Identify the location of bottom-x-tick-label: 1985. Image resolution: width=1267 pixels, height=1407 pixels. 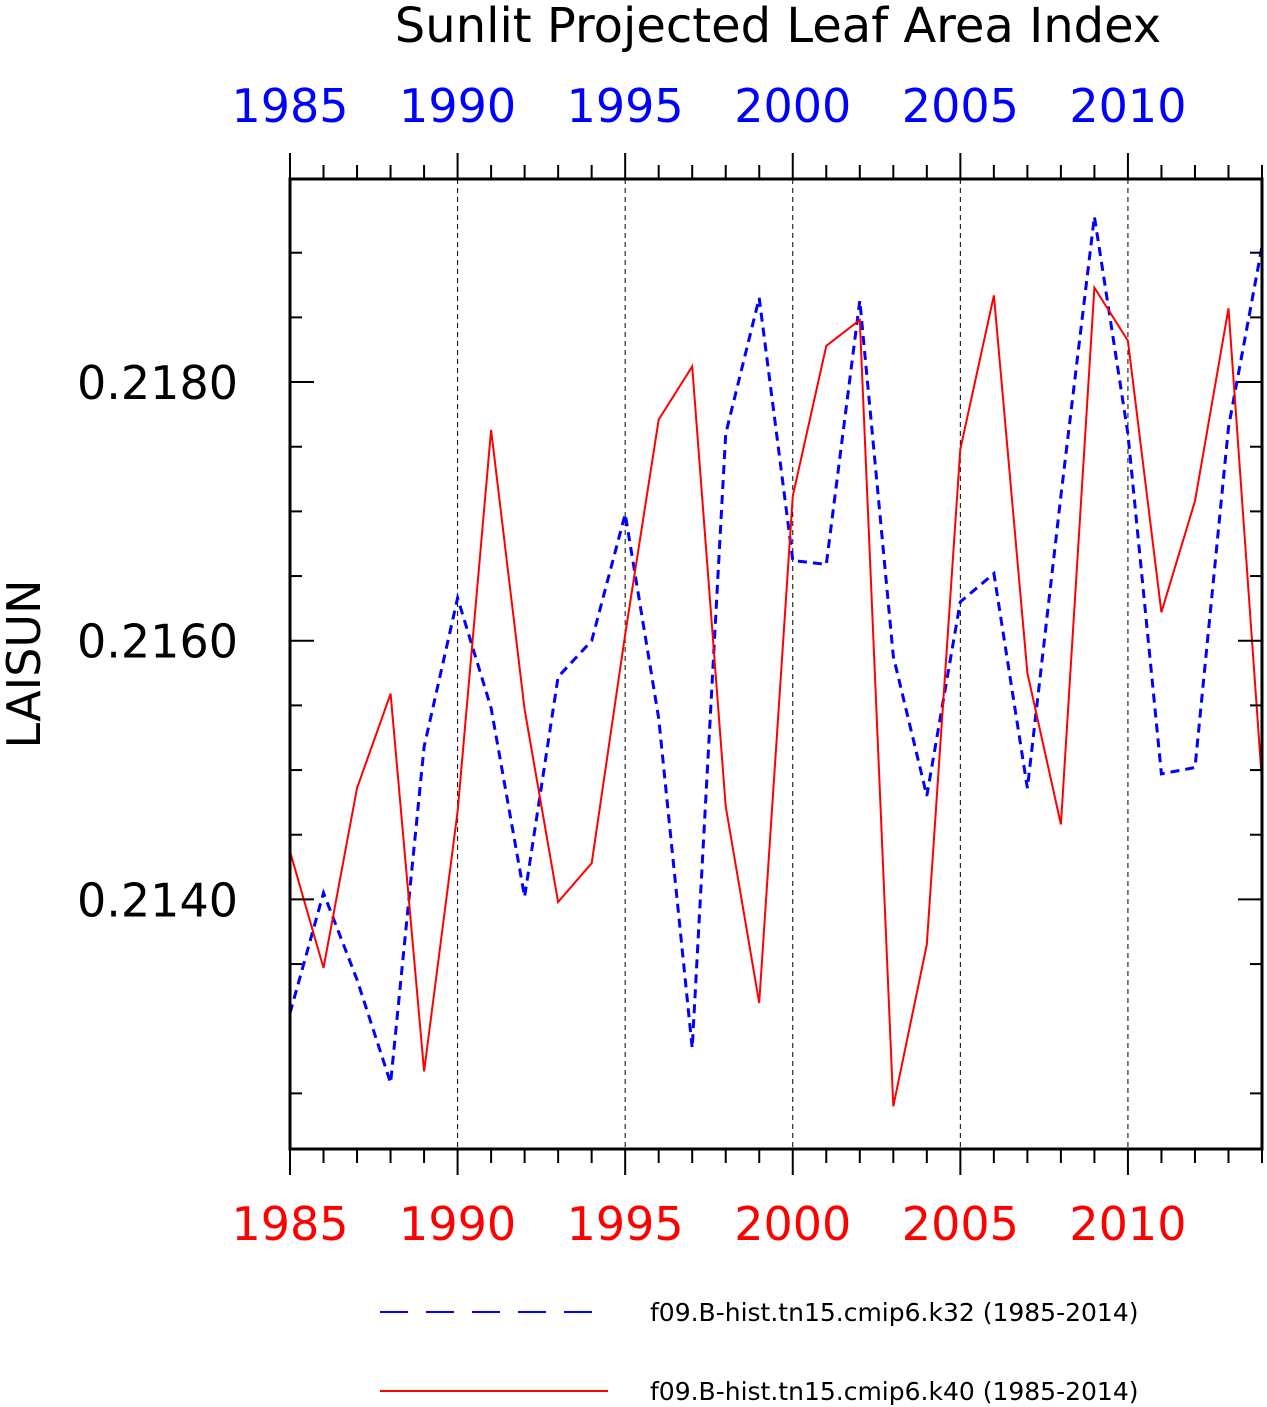
(289, 1224).